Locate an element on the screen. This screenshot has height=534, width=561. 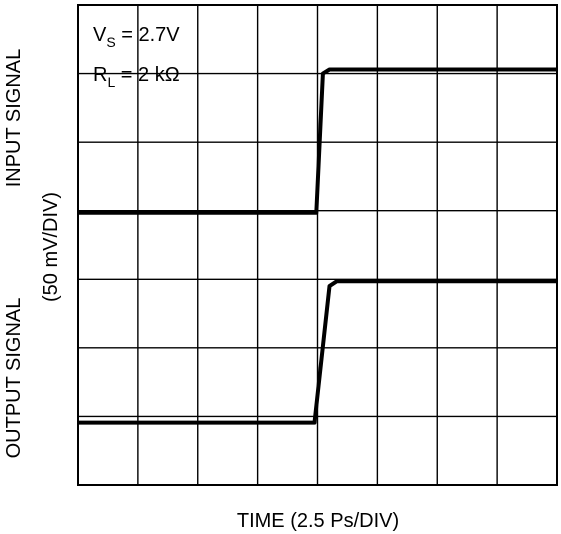
y-axis-label-output-signal: OUTPUT SIGNAL is located at coordinates (14, 378).